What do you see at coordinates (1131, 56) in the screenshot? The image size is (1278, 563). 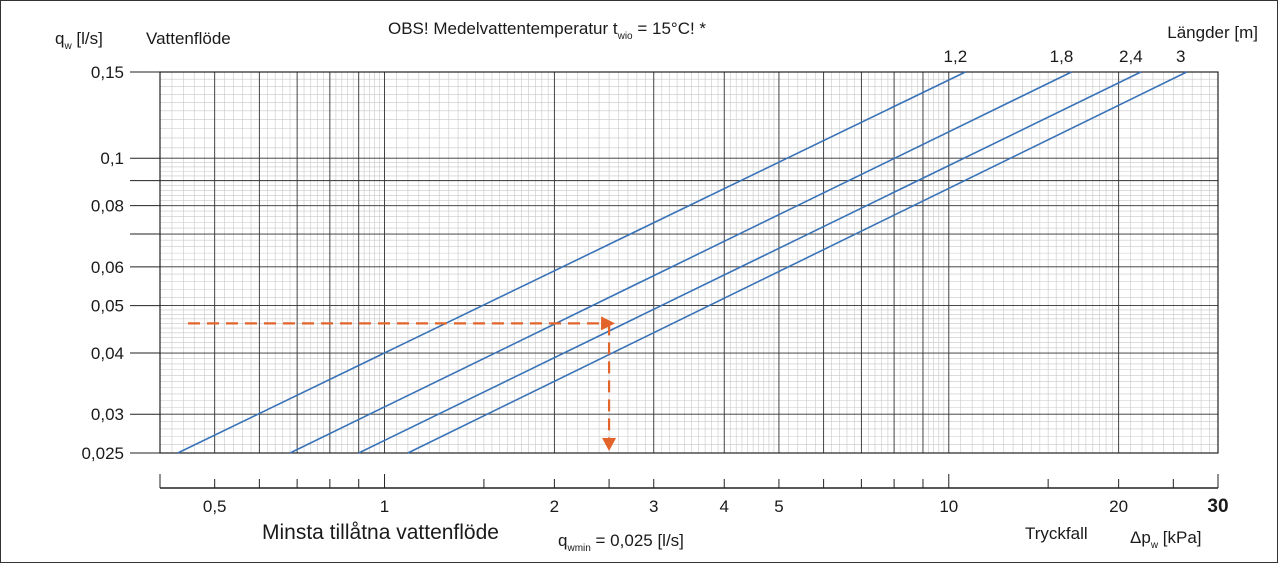 I see `series-label-3: 2,4` at bounding box center [1131, 56].